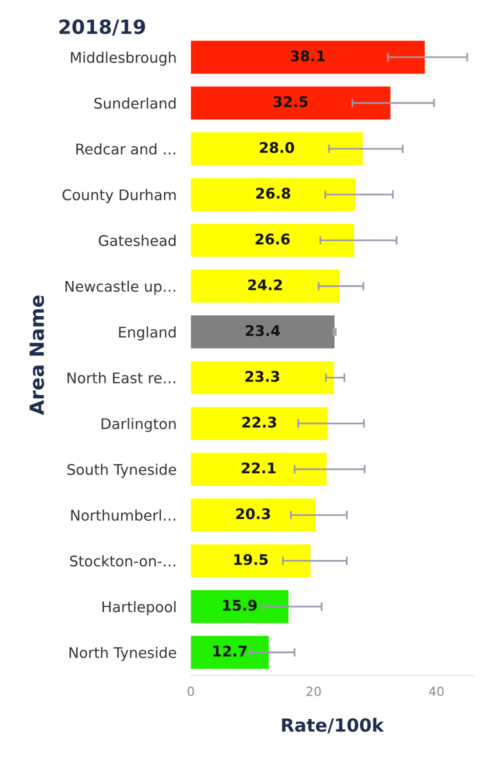 Image resolution: width=483 pixels, height=763 pixels. What do you see at coordinates (307, 56) in the screenshot?
I see `data-label: 38.1` at bounding box center [307, 56].